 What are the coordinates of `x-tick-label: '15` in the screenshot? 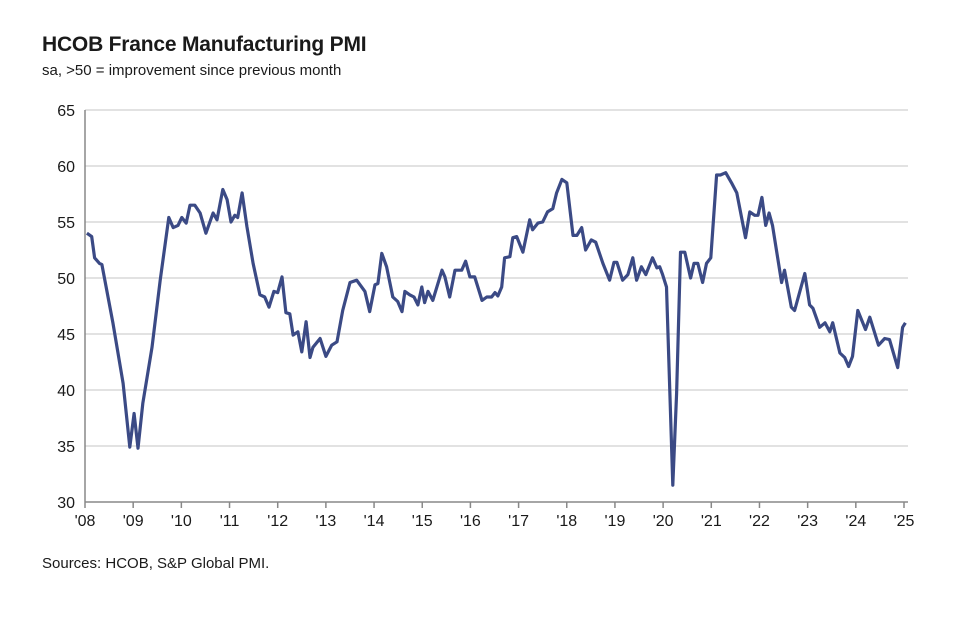 It's located at (422, 521).